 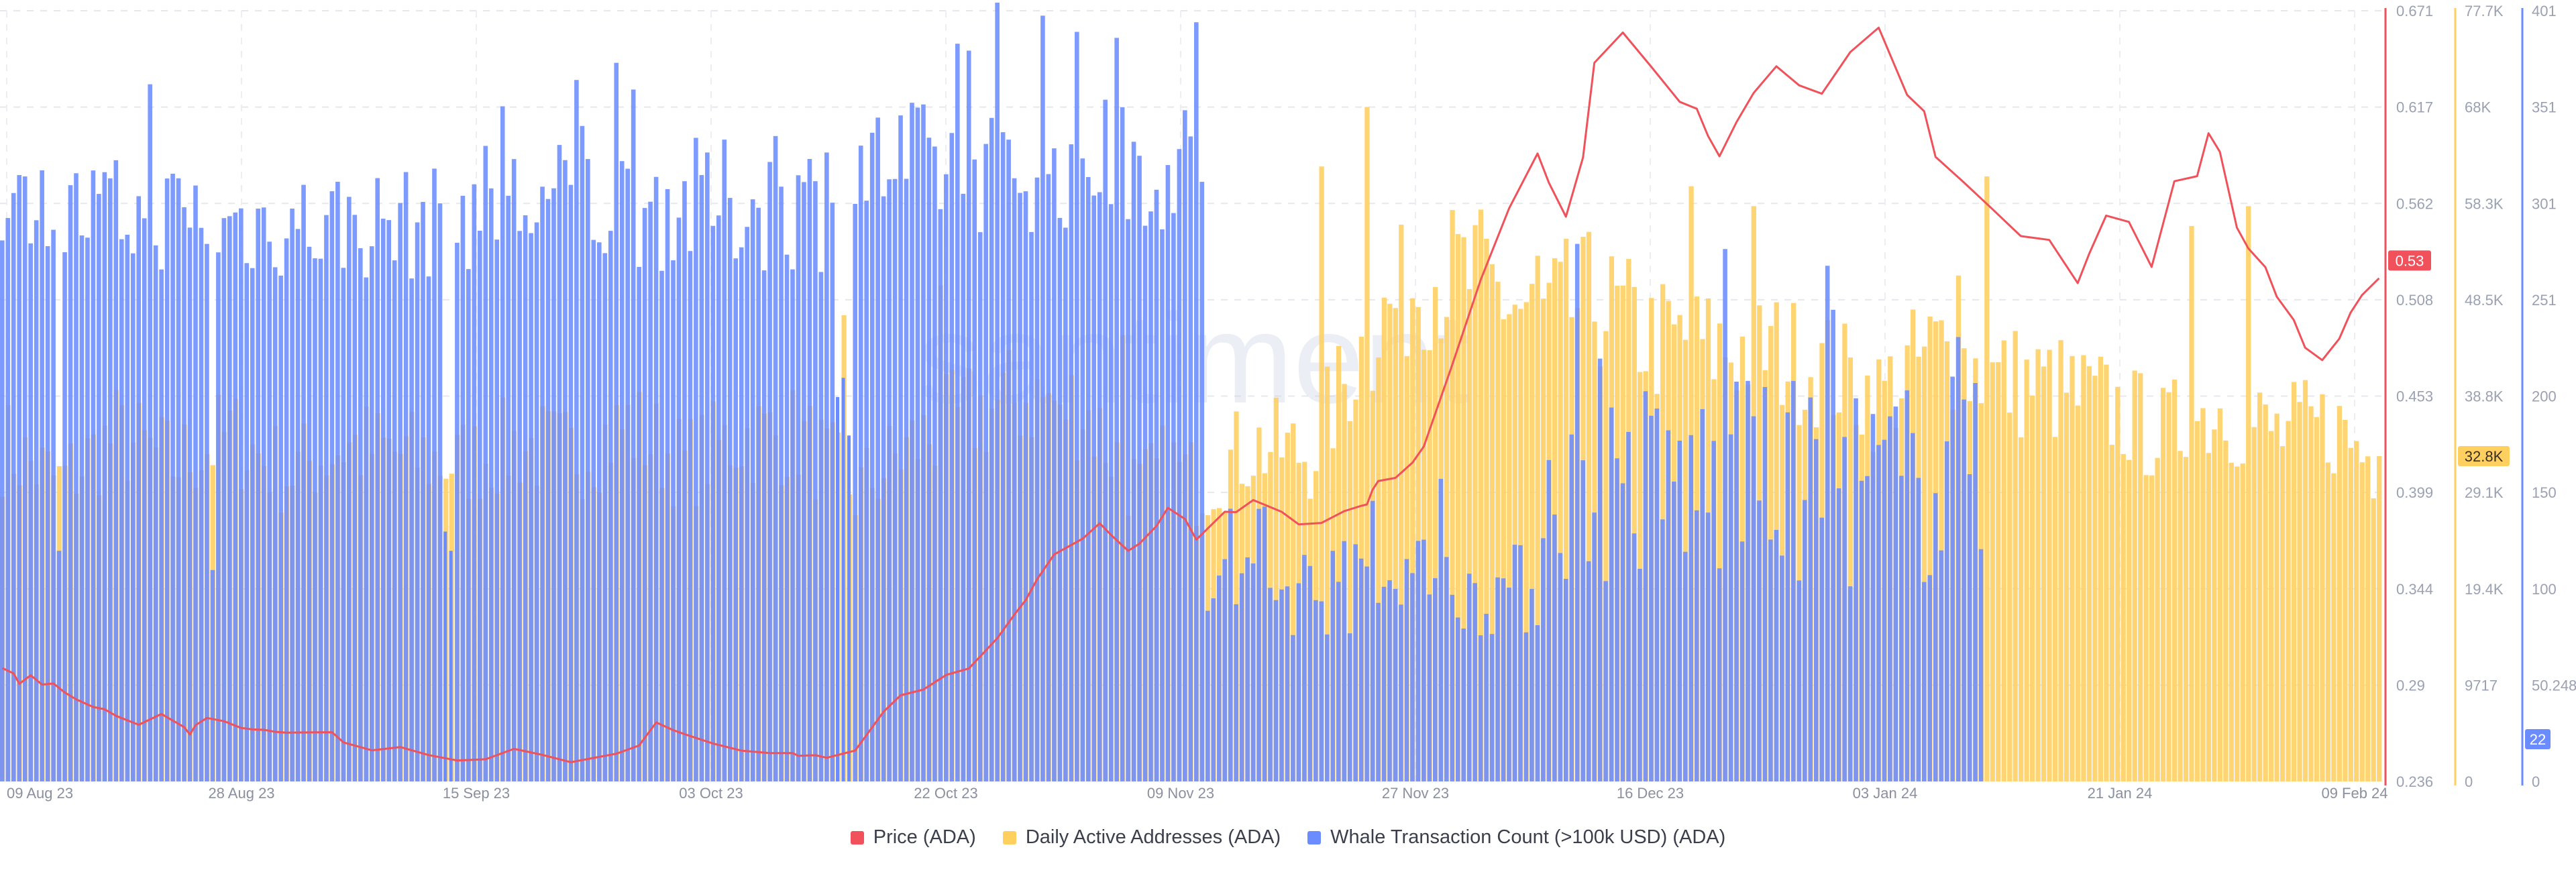 I want to click on current-price-label-bg, so click(x=2409, y=260).